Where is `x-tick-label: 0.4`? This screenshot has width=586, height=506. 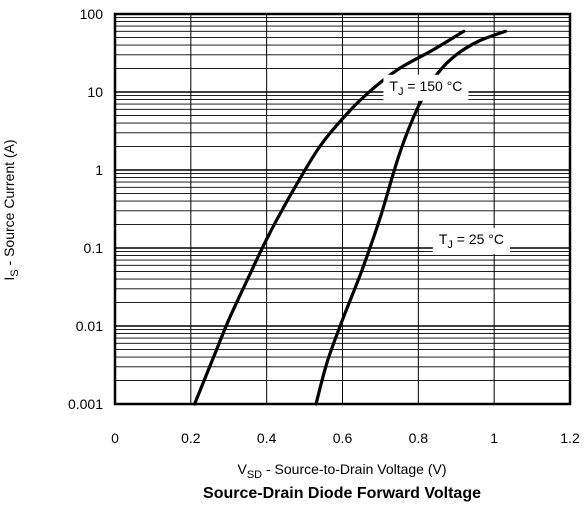 x-tick-label: 0.4 is located at coordinates (267, 438).